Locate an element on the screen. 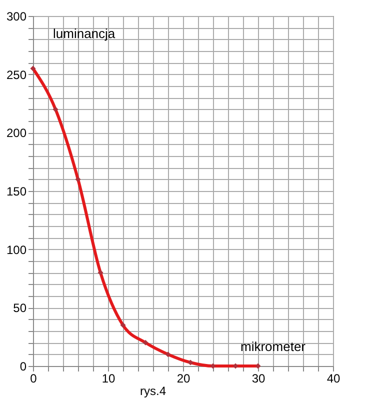 Image resolution: width=377 pixels, height=410 pixels. y-axis-title: luminancja is located at coordinates (84, 33).